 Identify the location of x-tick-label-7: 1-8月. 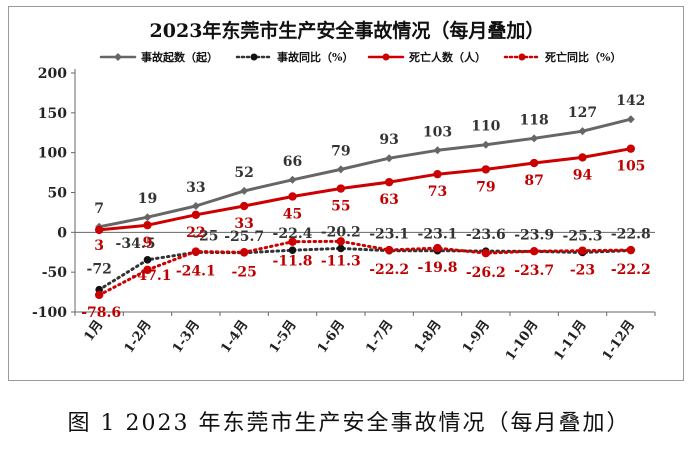
(428, 337).